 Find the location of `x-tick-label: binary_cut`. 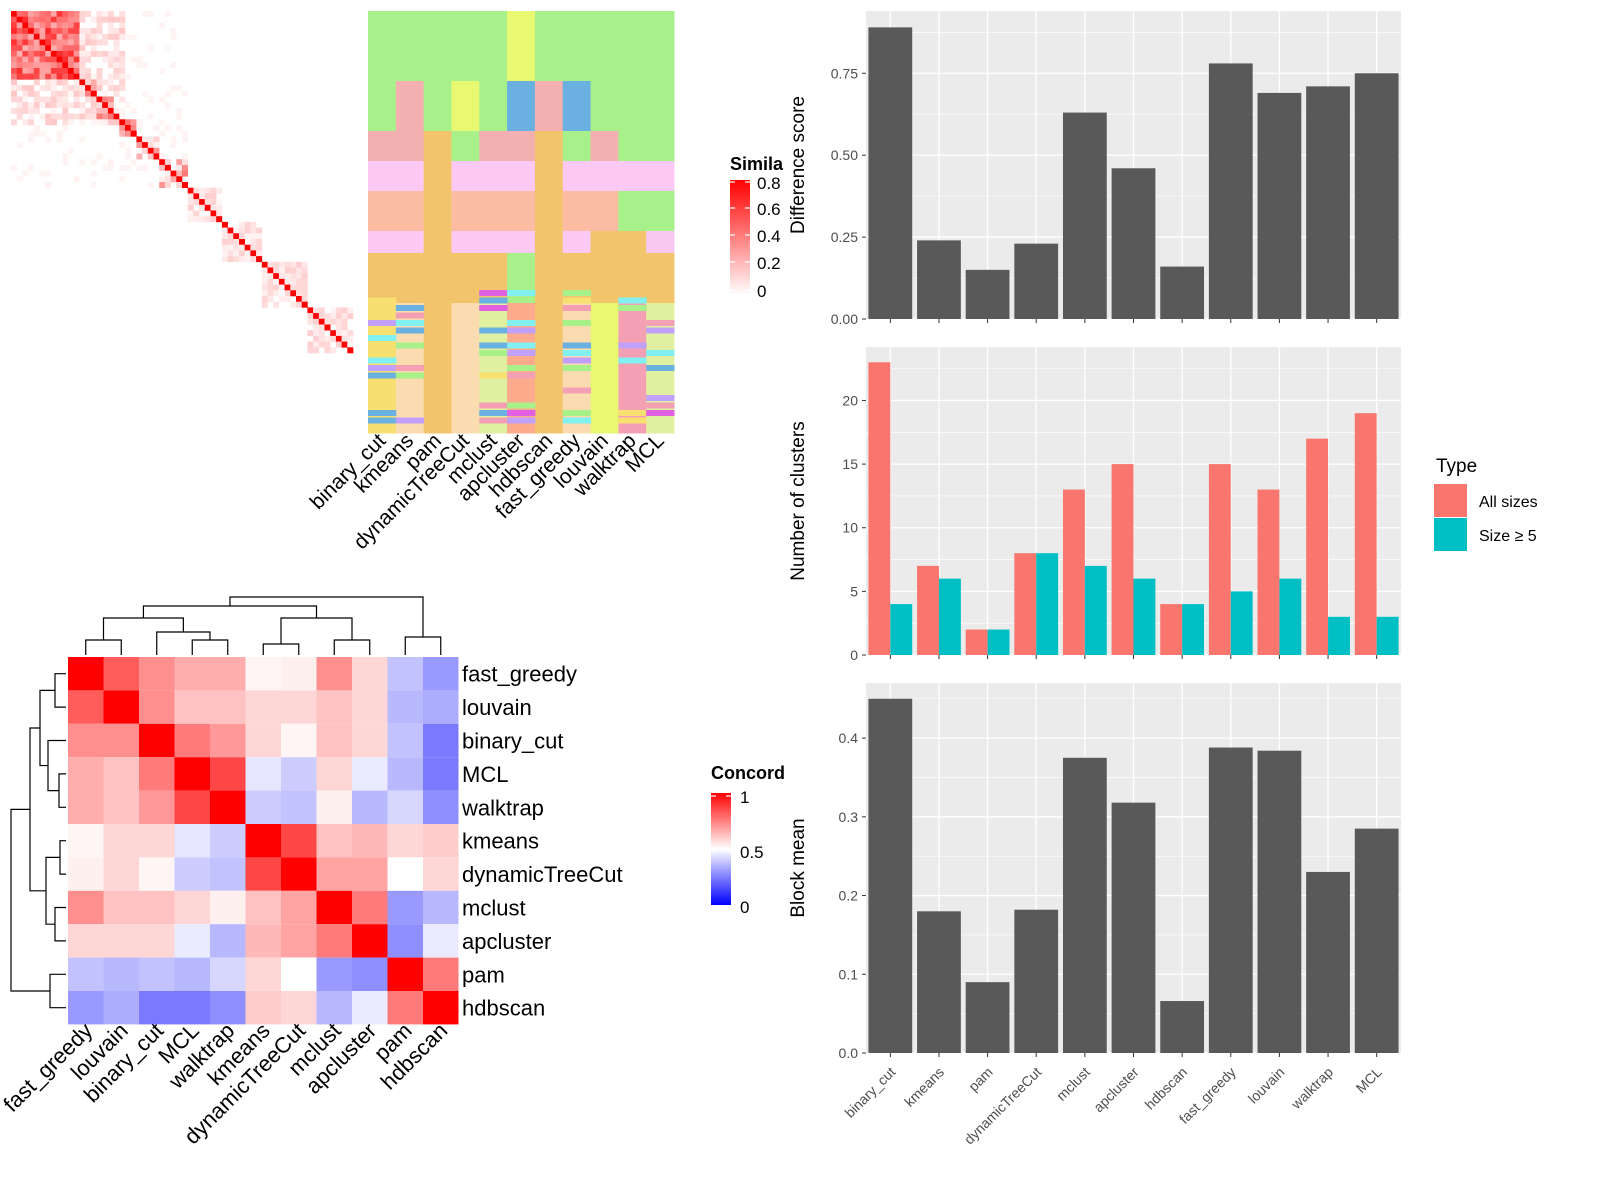

x-tick-label: binary_cut is located at coordinates (869, 1092).